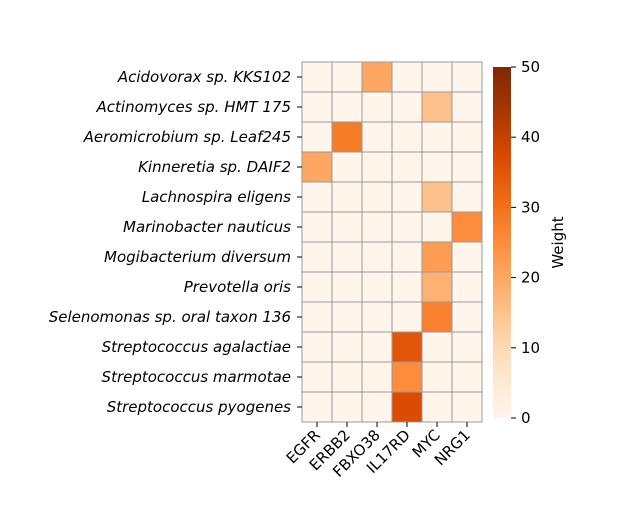  Describe the element at coordinates (197, 257) in the screenshot. I see `row-label: Mogibacterium diversum` at that location.